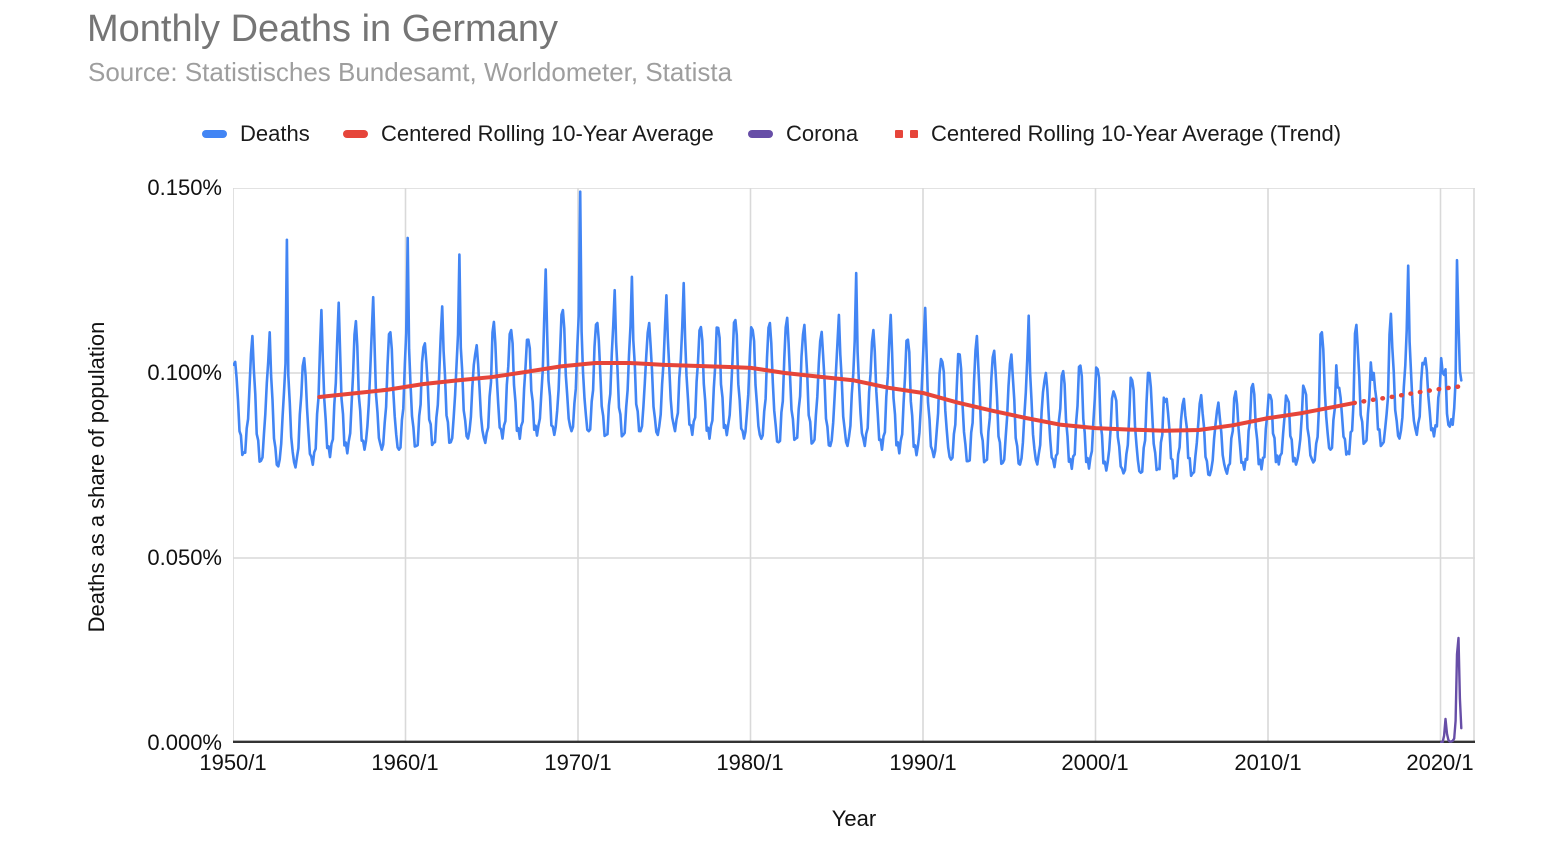  Describe the element at coordinates (184, 372) in the screenshot. I see `y-tick-label: 0.100%` at that location.